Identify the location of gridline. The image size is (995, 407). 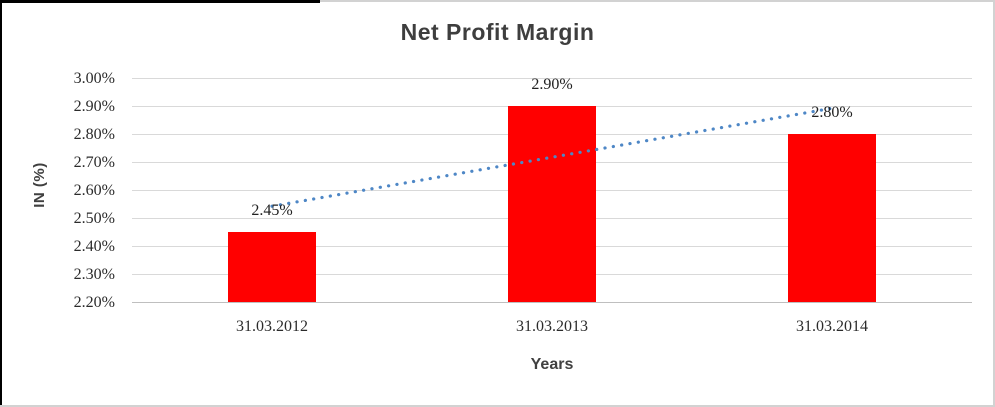
(552, 78).